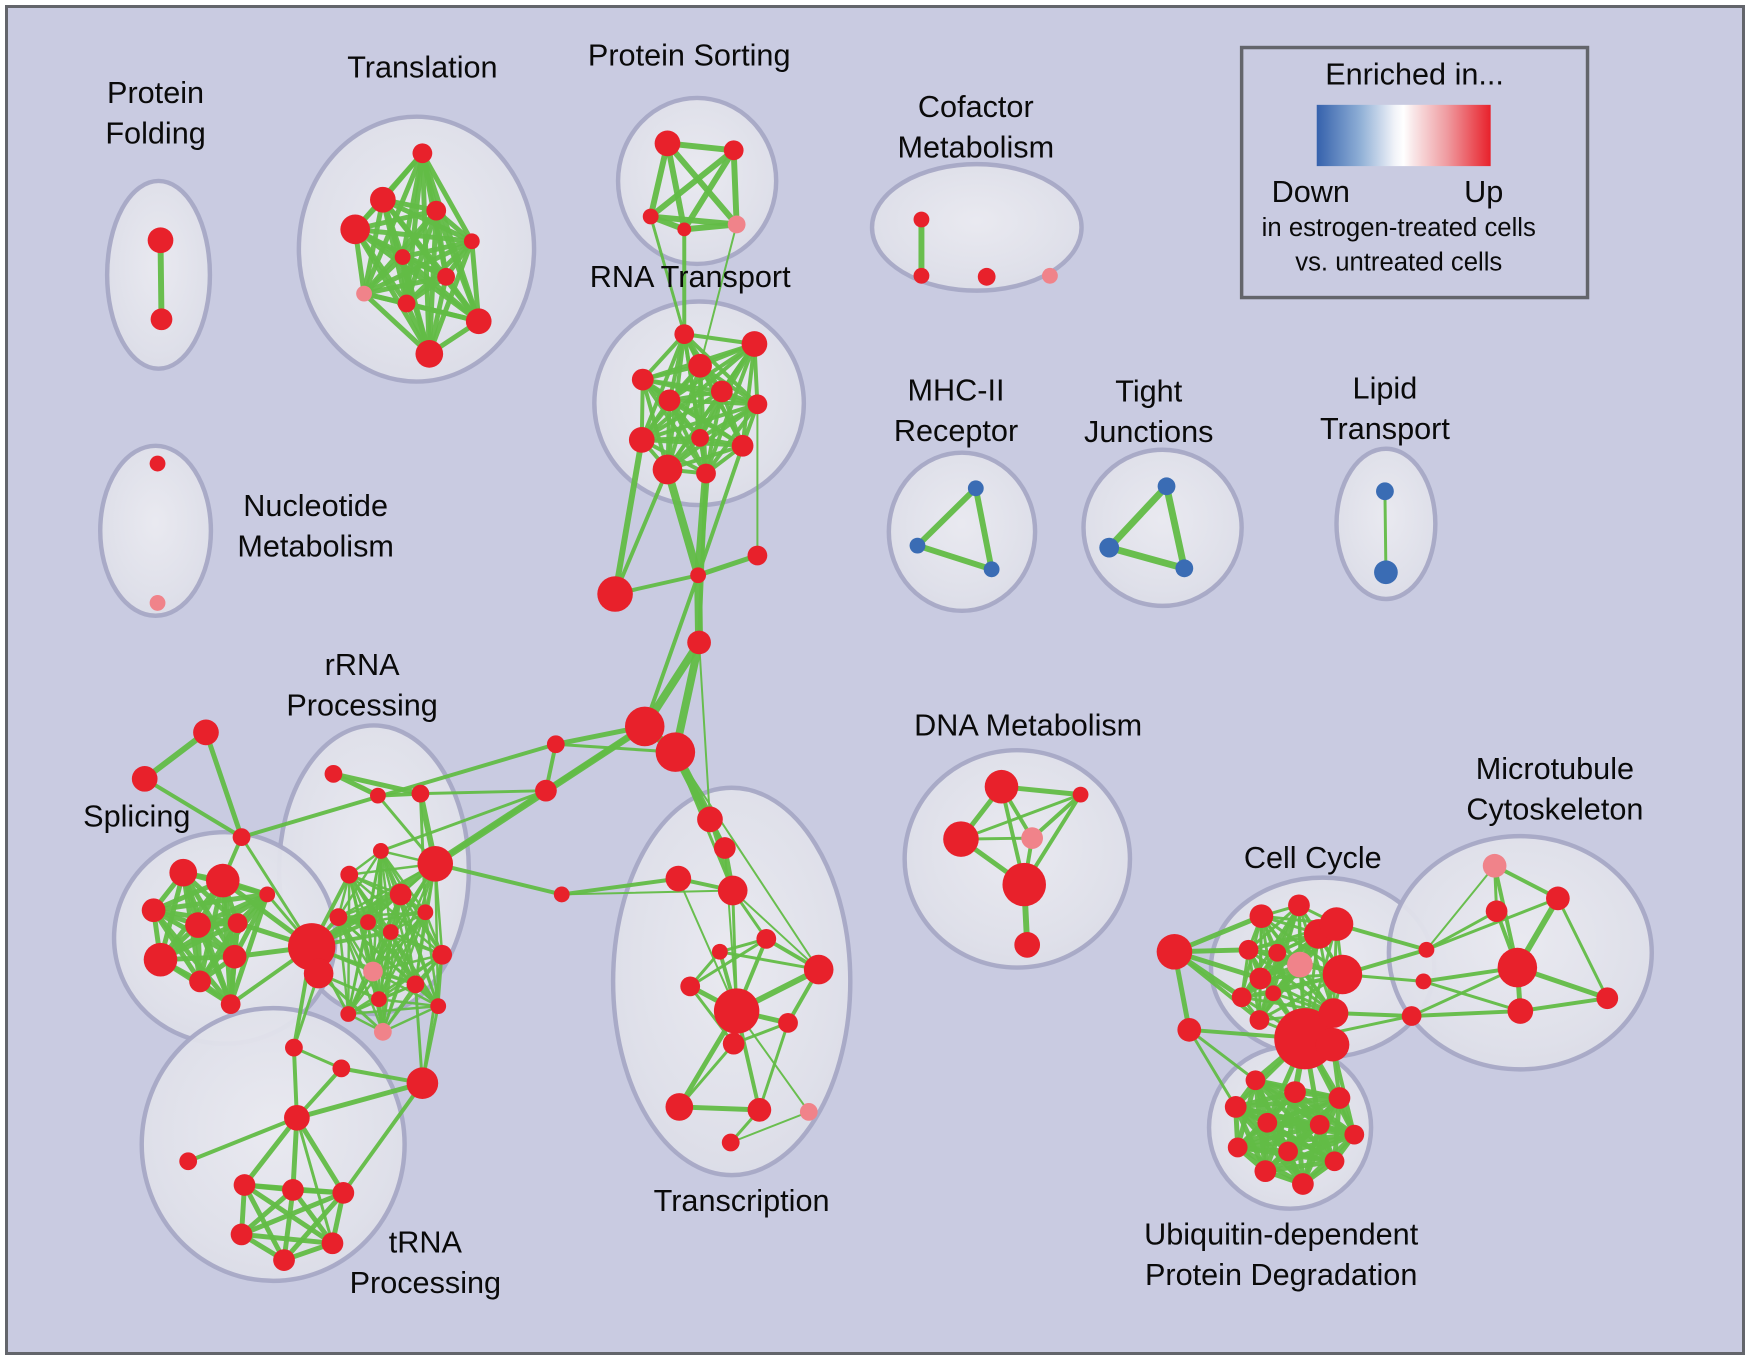 The height and width of the screenshot is (1360, 1750). What do you see at coordinates (667, 143) in the screenshot?
I see `gene-set-node-ps1` at bounding box center [667, 143].